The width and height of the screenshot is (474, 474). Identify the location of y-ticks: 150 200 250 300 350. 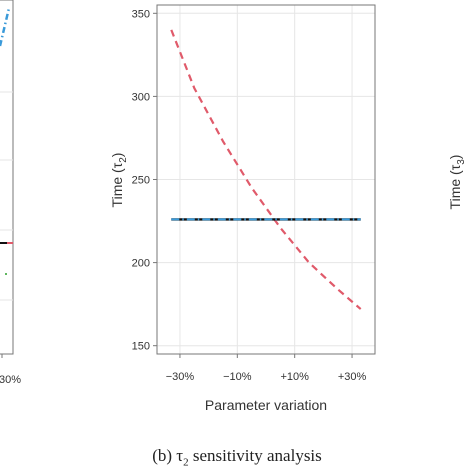
(144, 180).